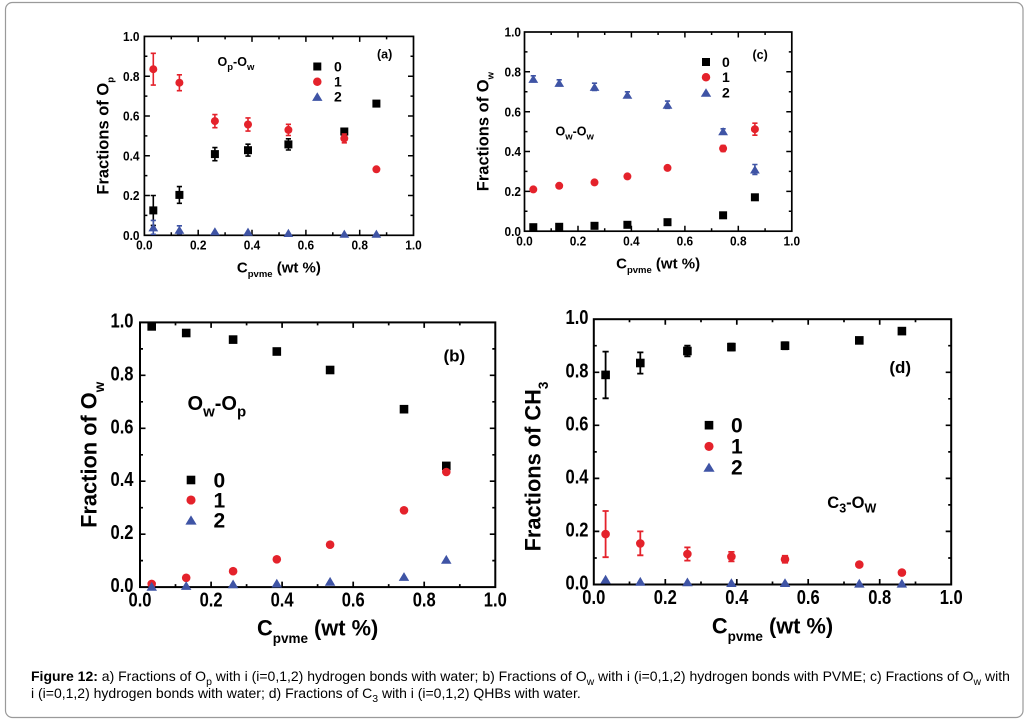  I want to click on svg-text: (b), so click(455, 356).